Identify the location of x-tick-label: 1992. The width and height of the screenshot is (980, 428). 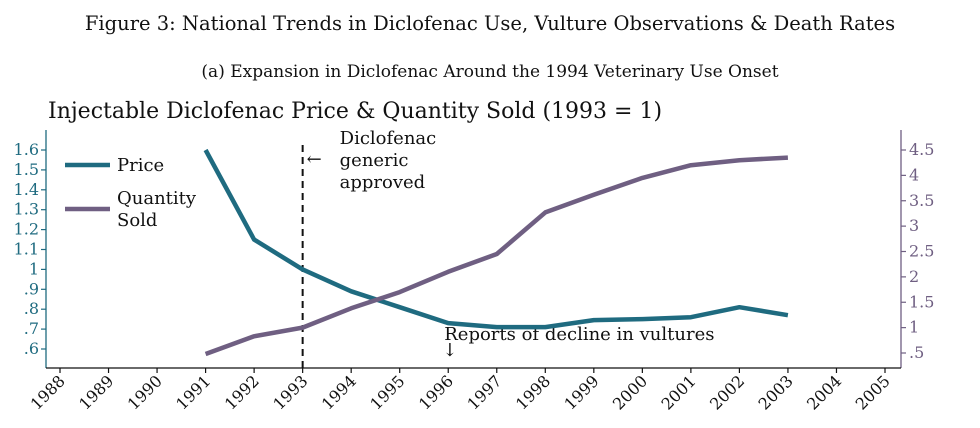
(242, 392).